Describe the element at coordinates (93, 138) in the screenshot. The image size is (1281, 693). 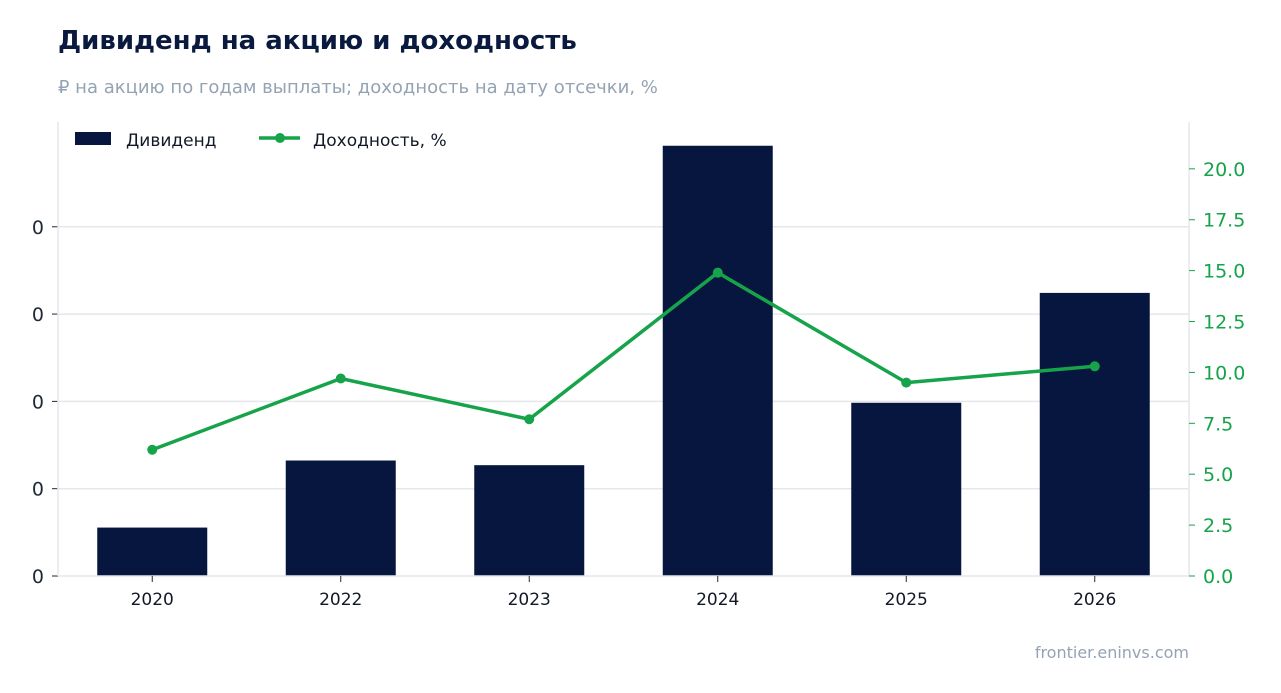
I see `legend-swatch-dividend` at that location.